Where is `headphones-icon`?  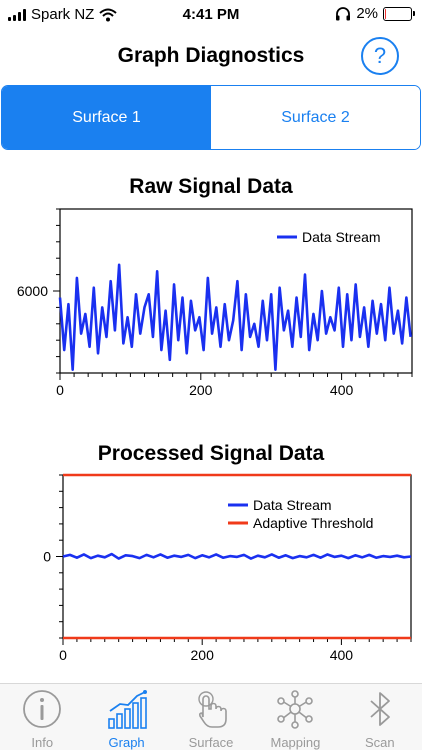
headphones-icon is located at coordinates (343, 13).